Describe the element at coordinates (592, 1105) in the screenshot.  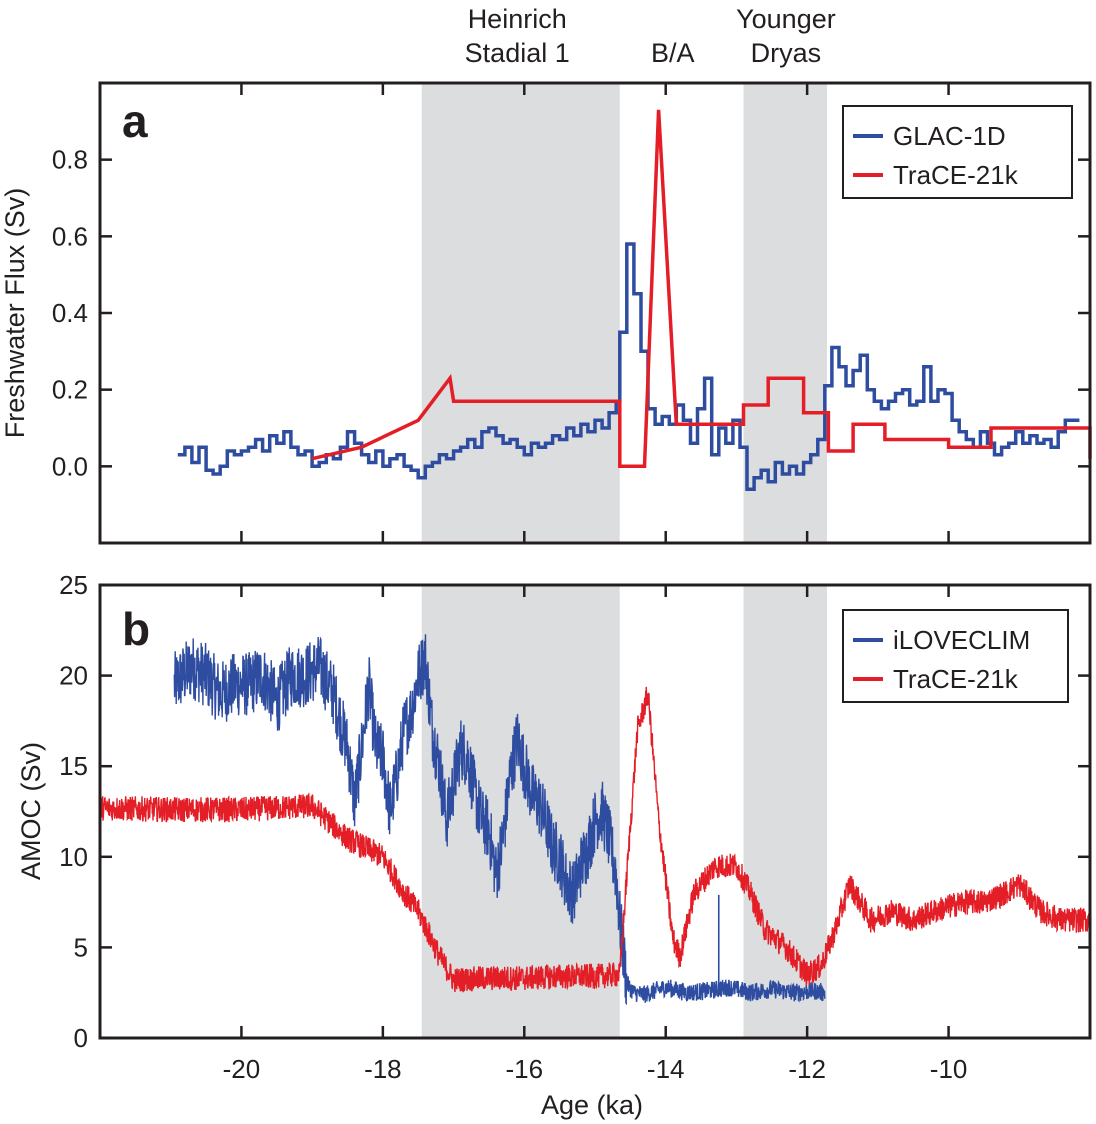
I see `x-axis-label: Age (ka)` at that location.